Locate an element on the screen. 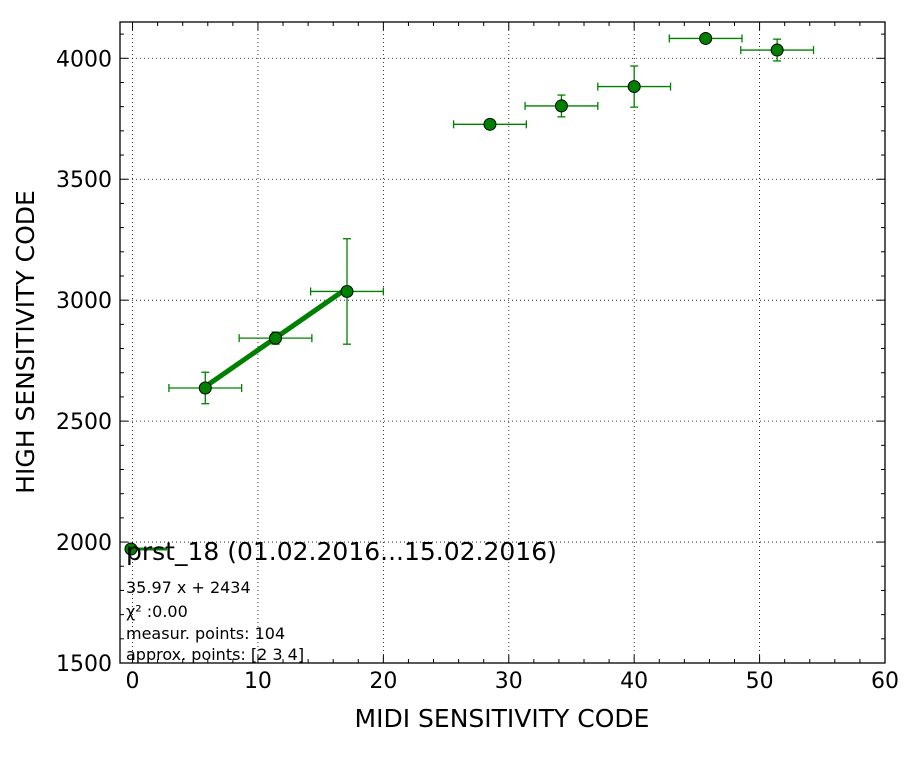  x-tick-labels: 0 10 20 30 40 50 60 is located at coordinates (512, 681).